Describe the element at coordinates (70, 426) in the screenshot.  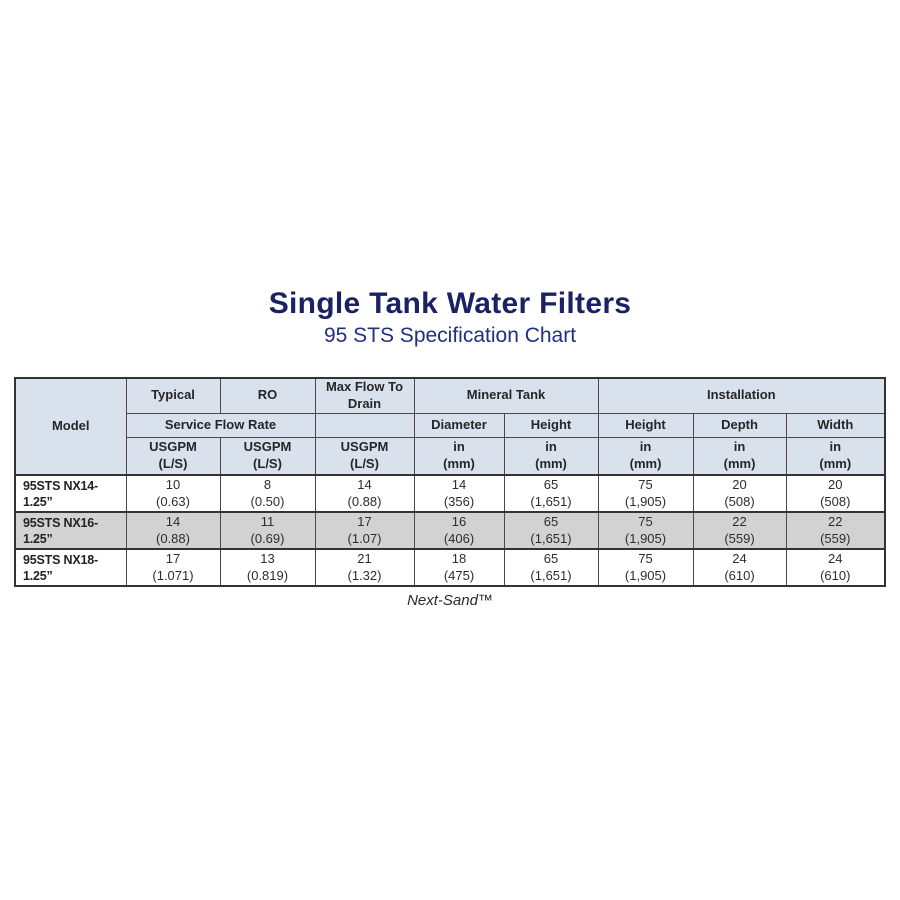
I see `header-model: Model` at that location.